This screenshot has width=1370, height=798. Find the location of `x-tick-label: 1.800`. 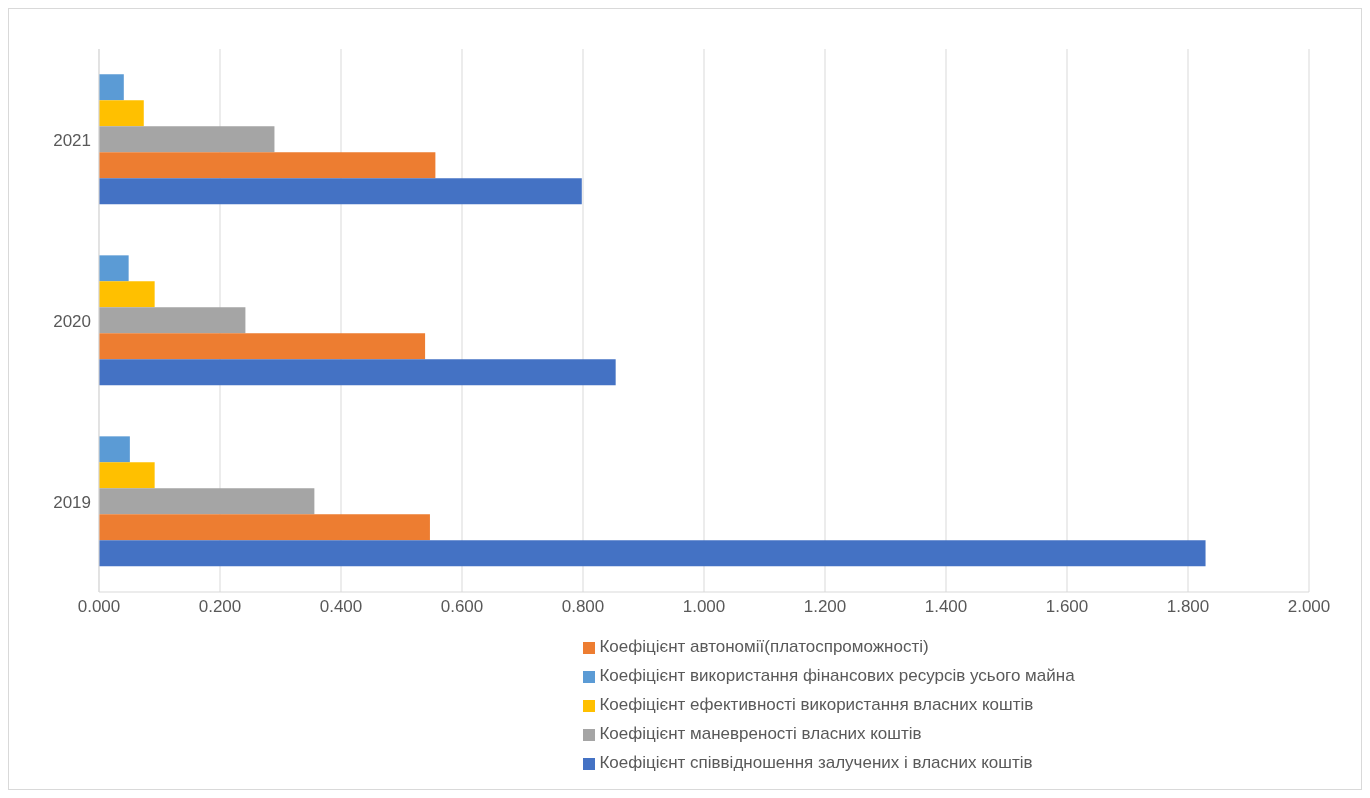

x-tick-label: 1.800 is located at coordinates (1188, 607).